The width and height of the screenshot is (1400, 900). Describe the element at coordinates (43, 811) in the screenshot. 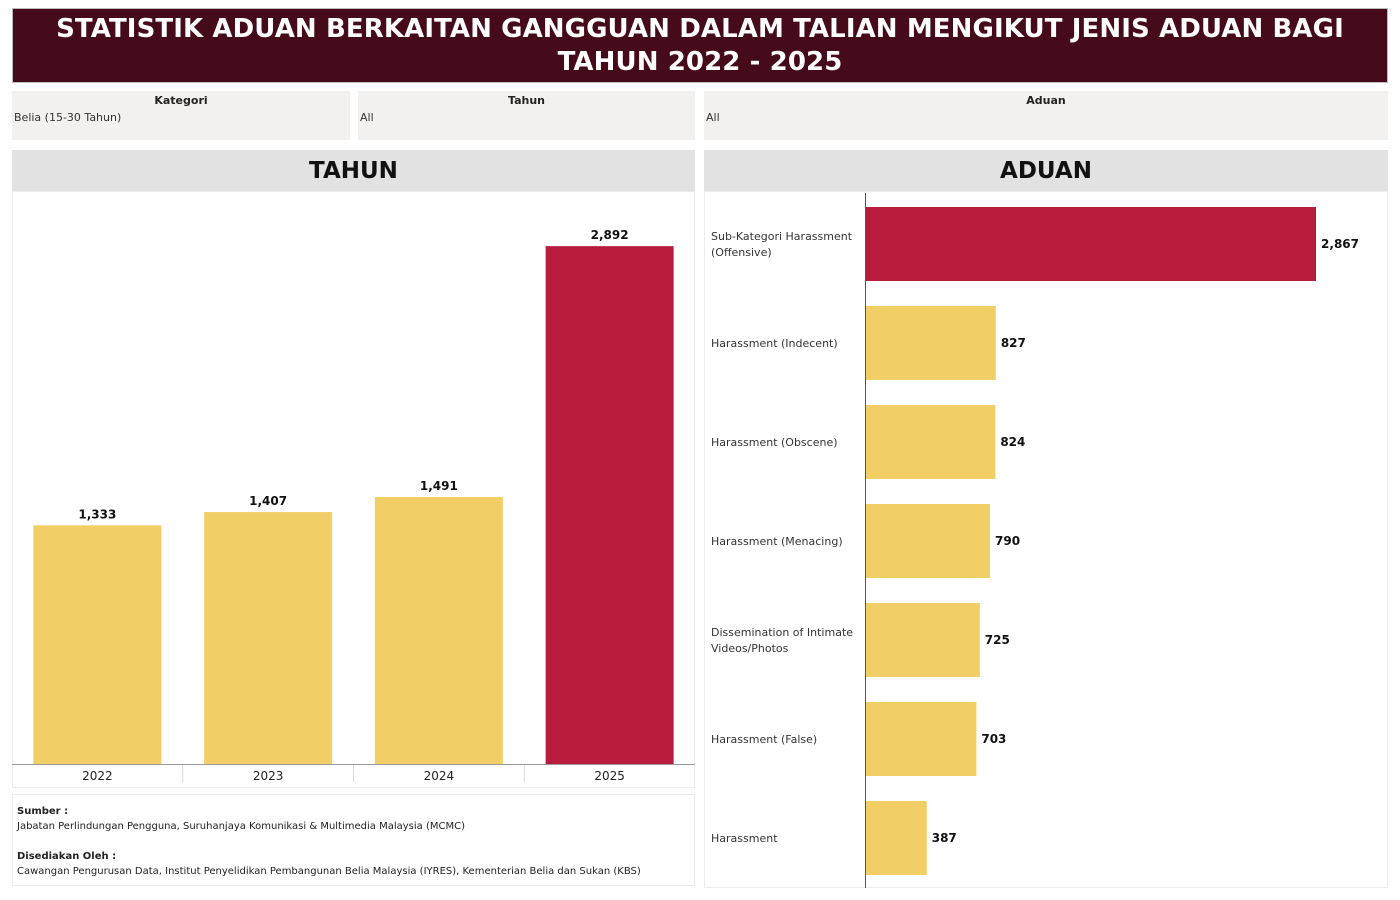

I see `source-label: Sumber :` at that location.